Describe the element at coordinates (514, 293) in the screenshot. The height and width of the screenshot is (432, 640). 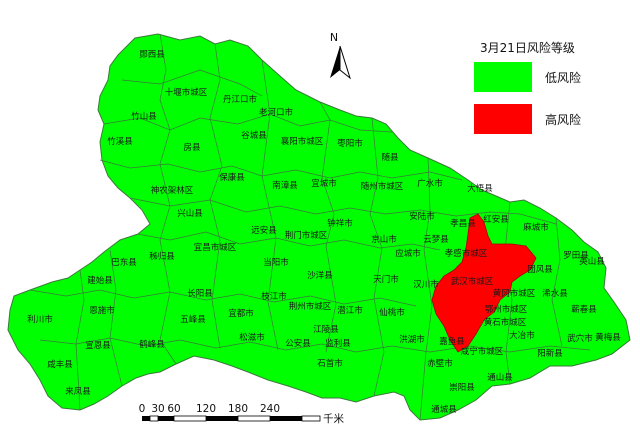
I see `region-label: 黄冈市城区` at that location.